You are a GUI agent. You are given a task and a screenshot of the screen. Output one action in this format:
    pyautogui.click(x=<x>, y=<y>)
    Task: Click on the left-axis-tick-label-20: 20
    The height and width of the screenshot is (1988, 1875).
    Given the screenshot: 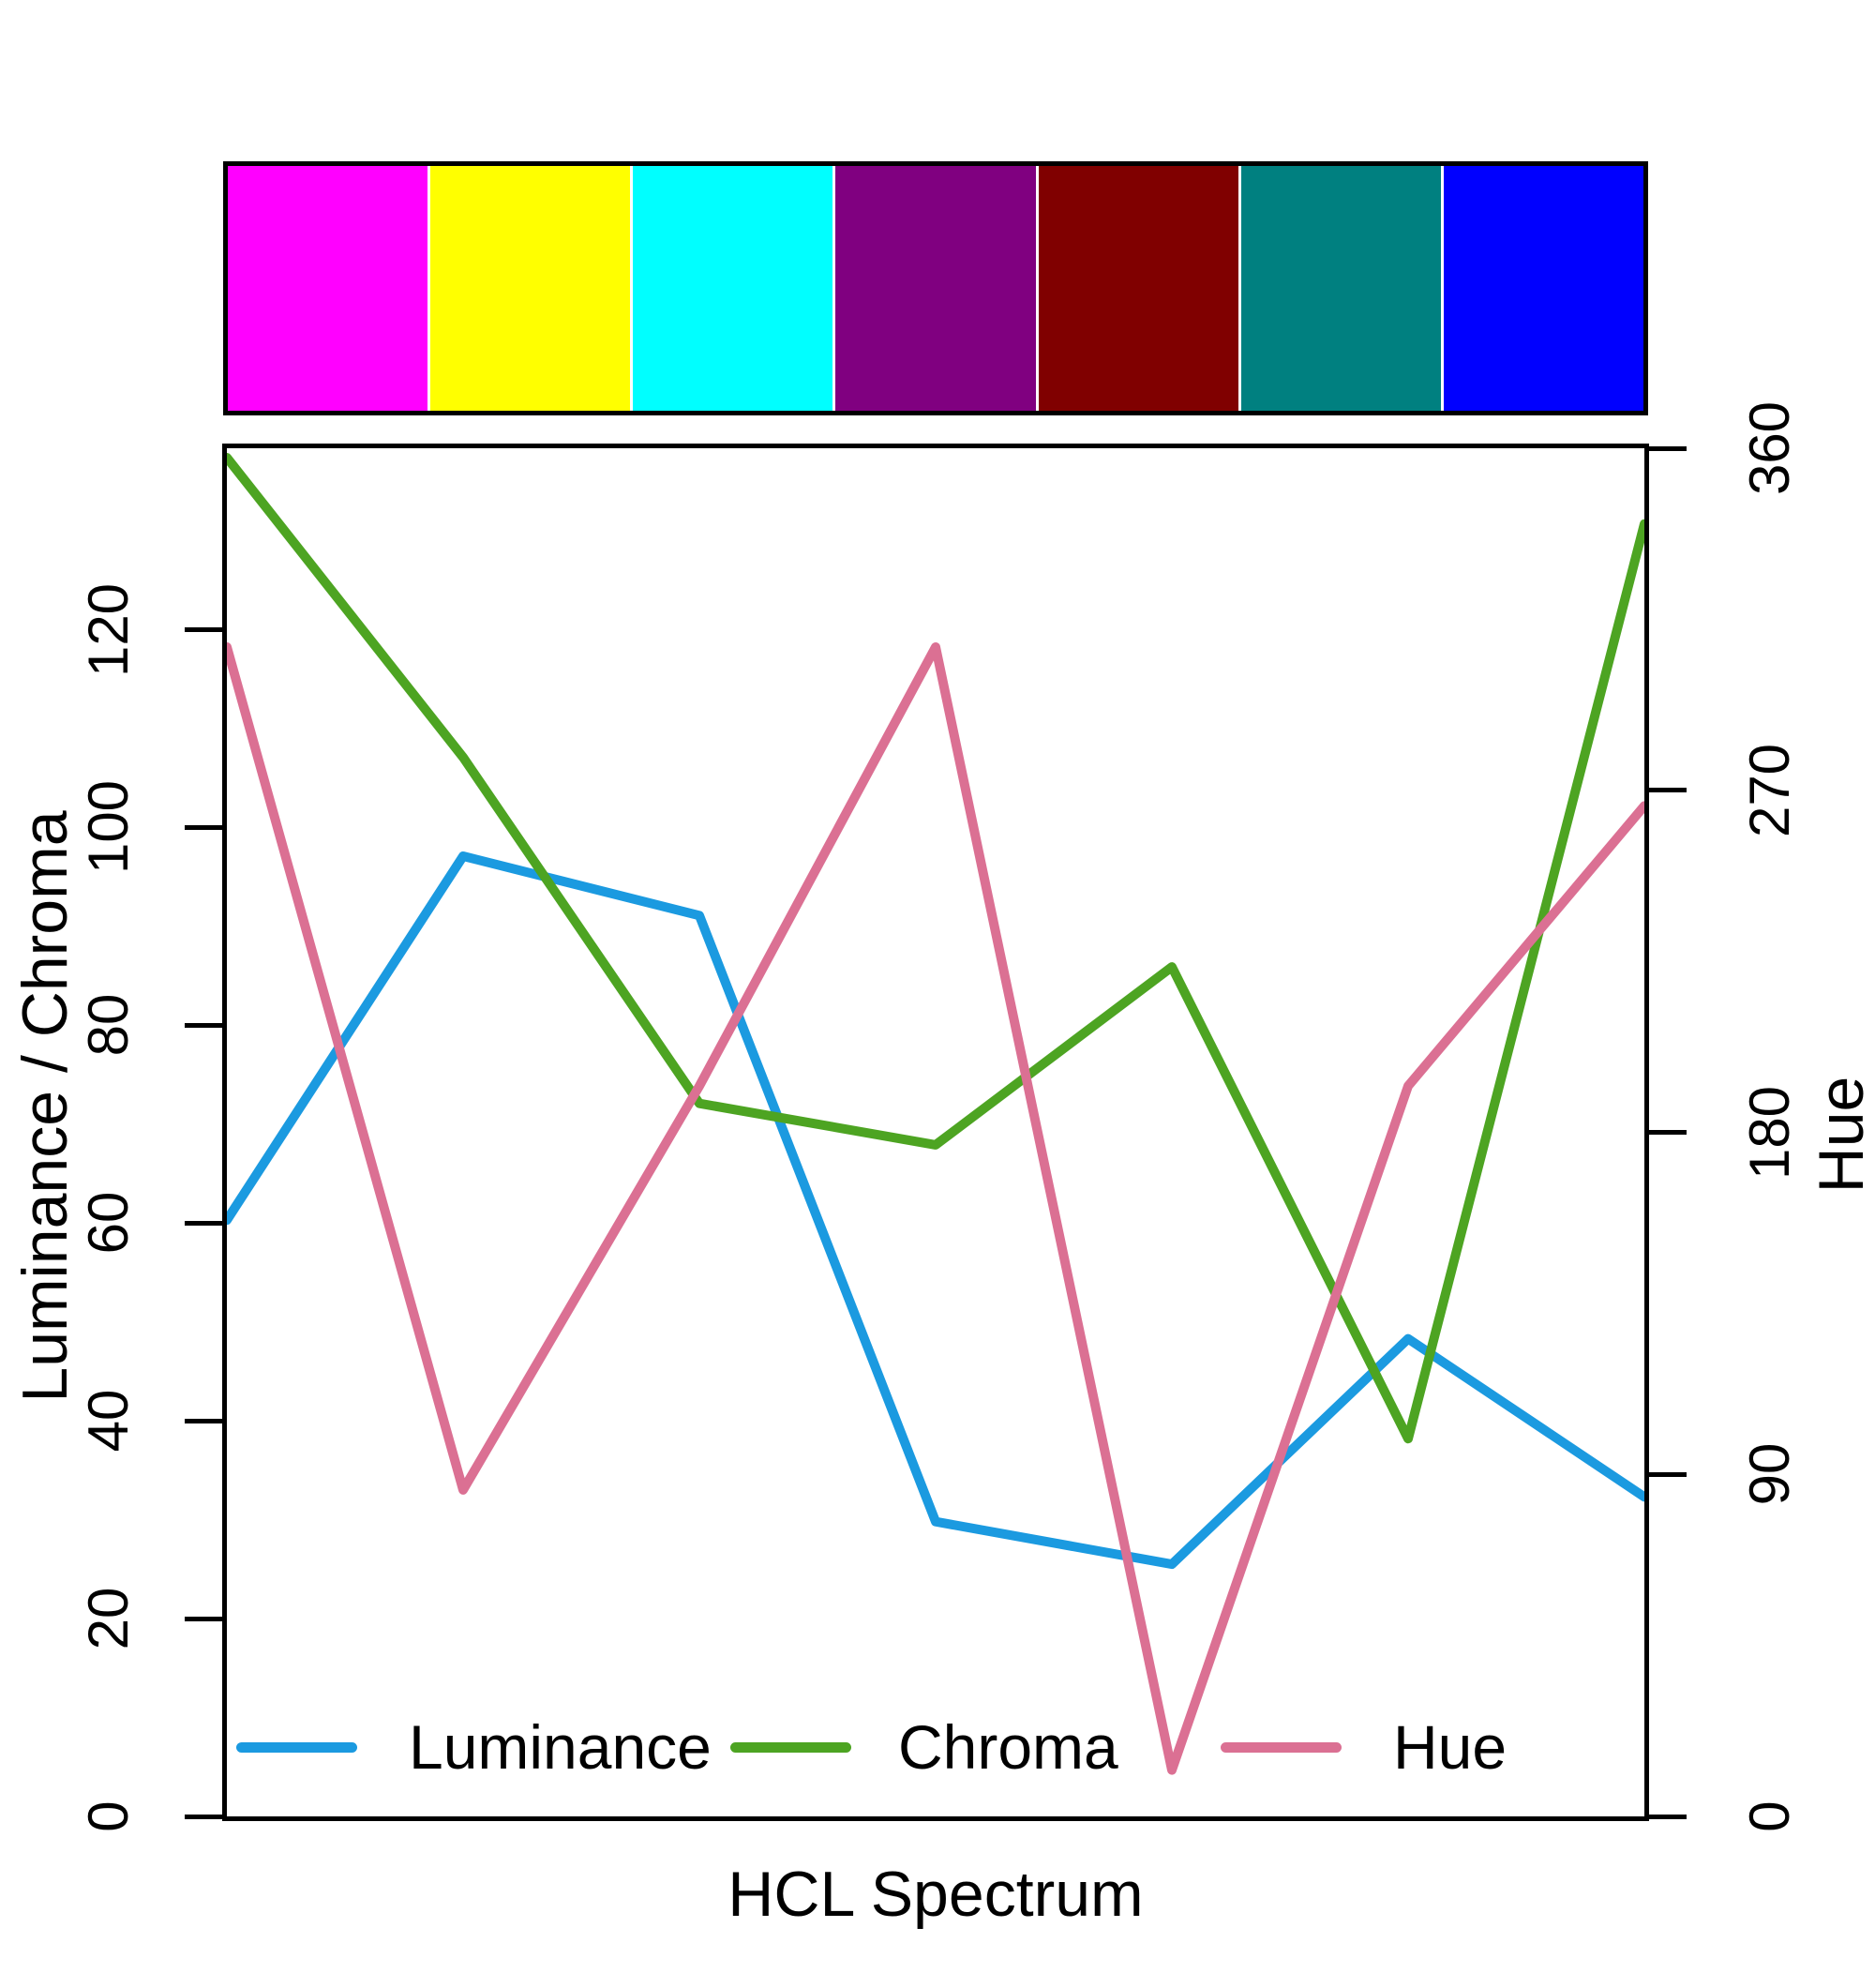 What is the action you would take?
    pyautogui.click(x=108, y=1619)
    